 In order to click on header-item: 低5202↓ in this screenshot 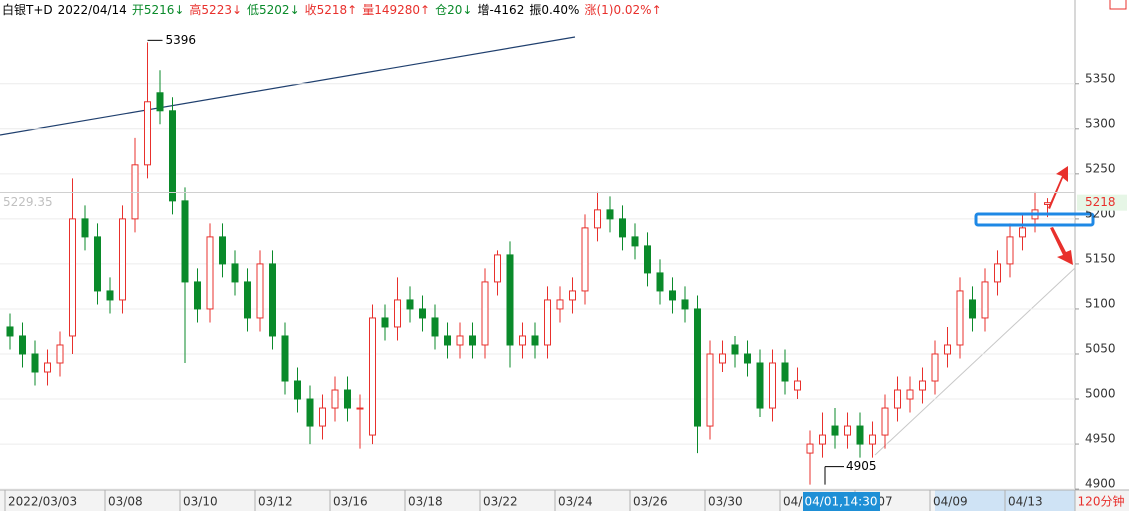, I will do `click(273, 10)`.